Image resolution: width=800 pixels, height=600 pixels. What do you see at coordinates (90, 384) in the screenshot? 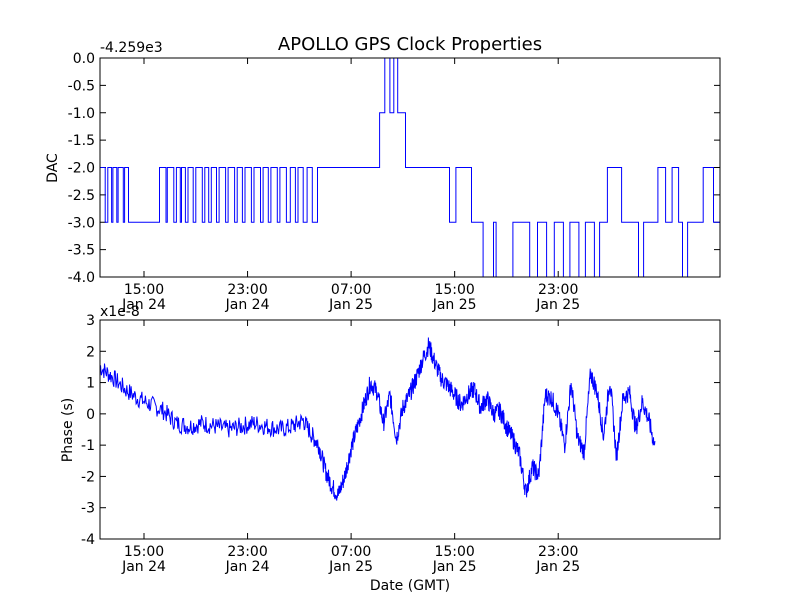
I see `phase-ytick-label: 1` at bounding box center [90, 384].